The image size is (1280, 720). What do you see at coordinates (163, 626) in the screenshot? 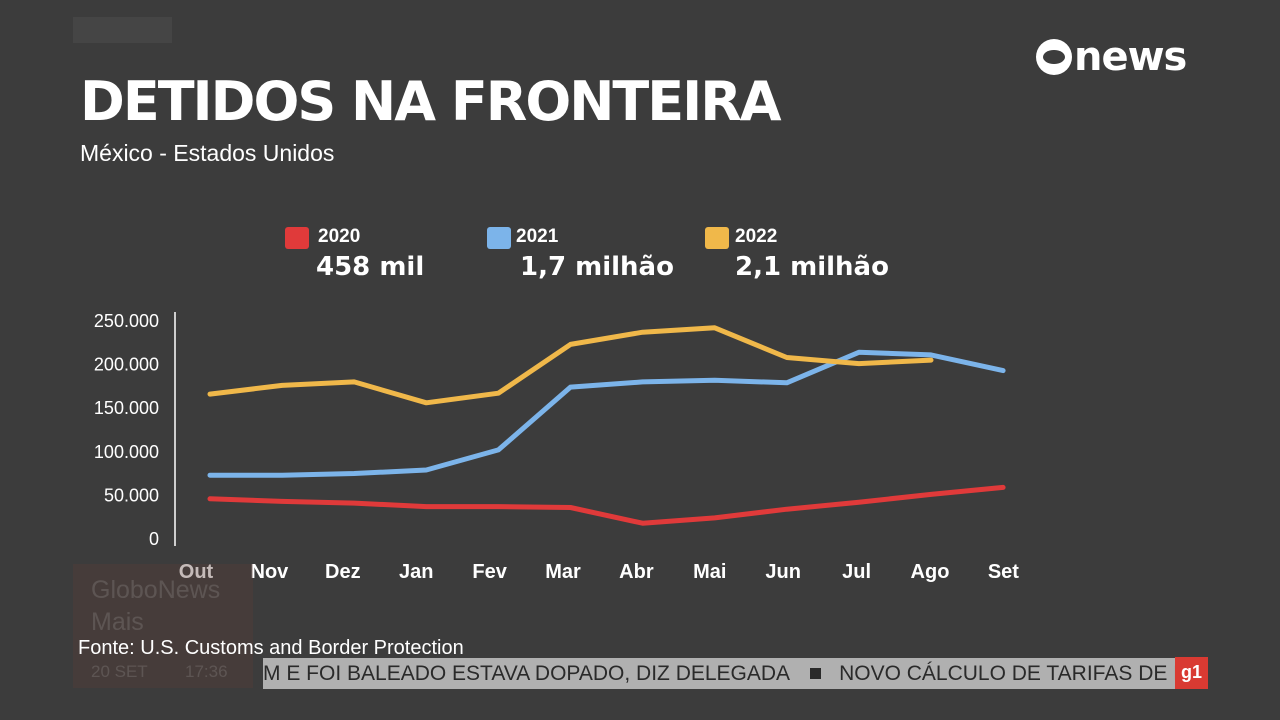
I see `channel-bug: GloboNews Mais 20 SET 17:36` at bounding box center [163, 626].